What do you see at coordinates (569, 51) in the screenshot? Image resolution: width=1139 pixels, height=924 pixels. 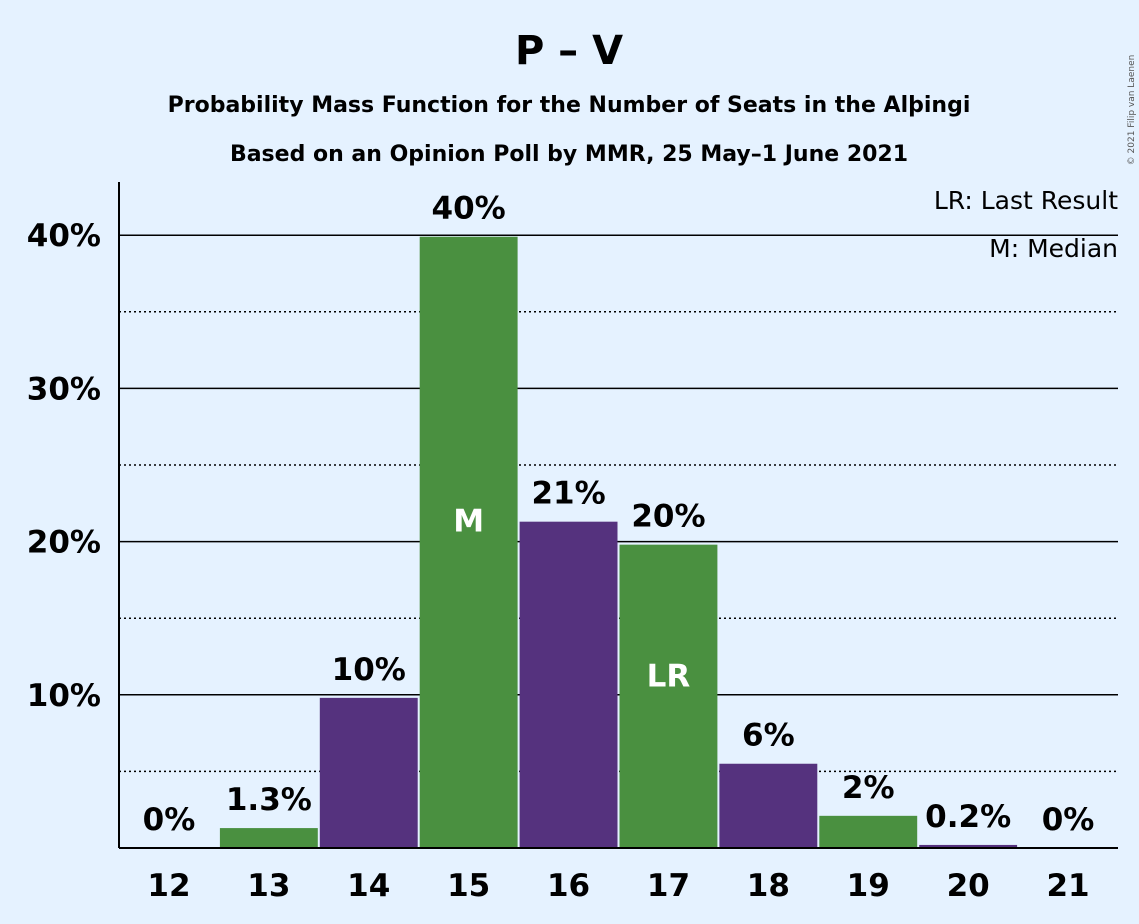 I see `chart-title: P – V` at bounding box center [569, 51].